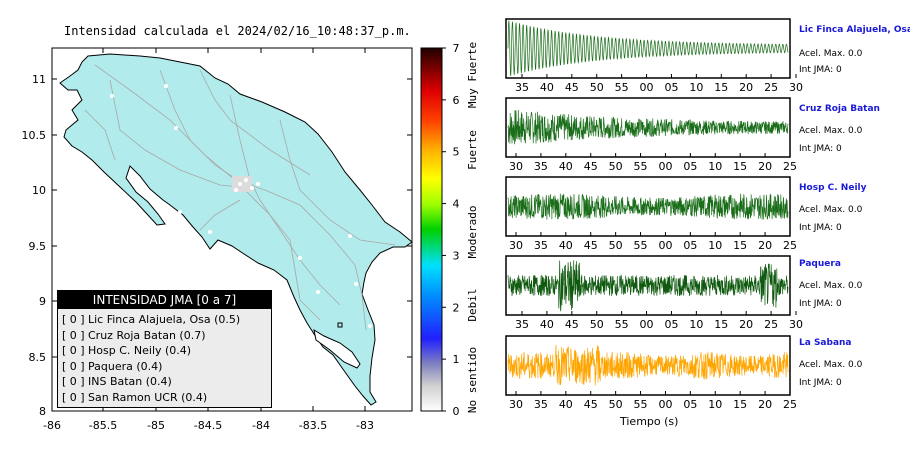 The image size is (910, 460). Describe the element at coordinates (831, 54) in the screenshot. I see `station-accel-1: Acel. Max. 0.0` at that location.